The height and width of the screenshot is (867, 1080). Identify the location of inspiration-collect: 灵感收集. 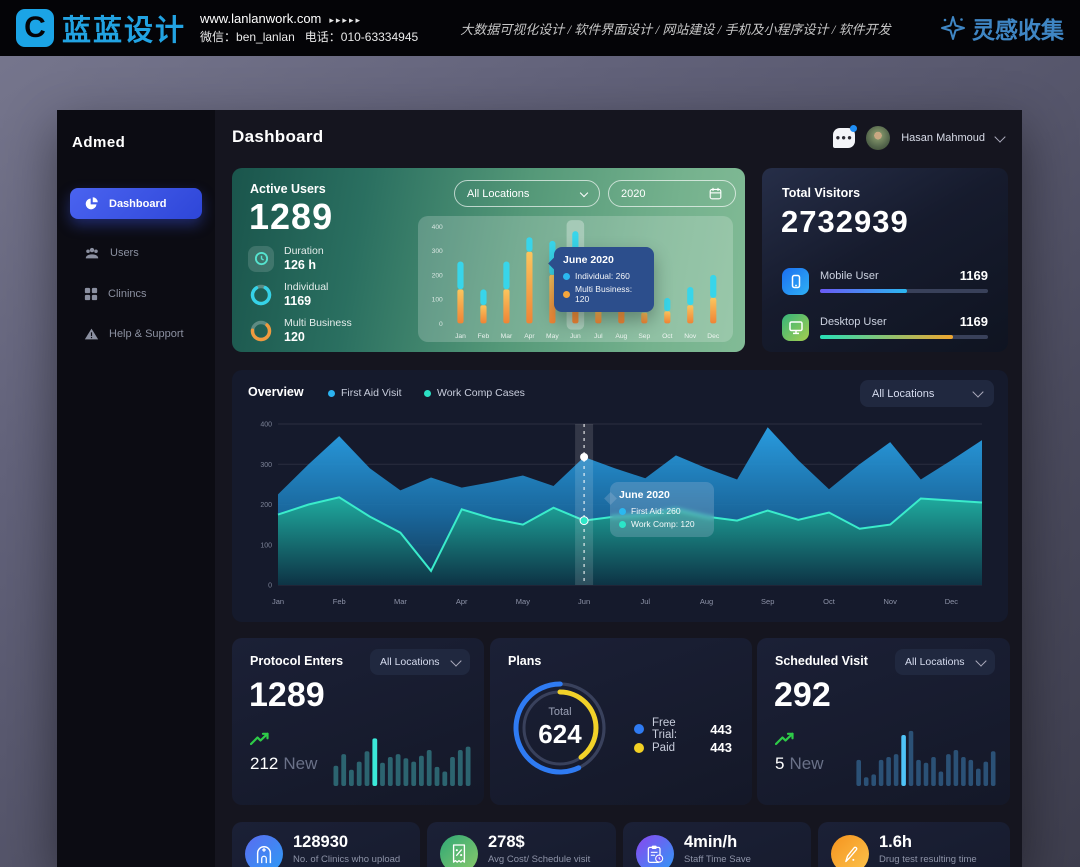
(1002, 28).